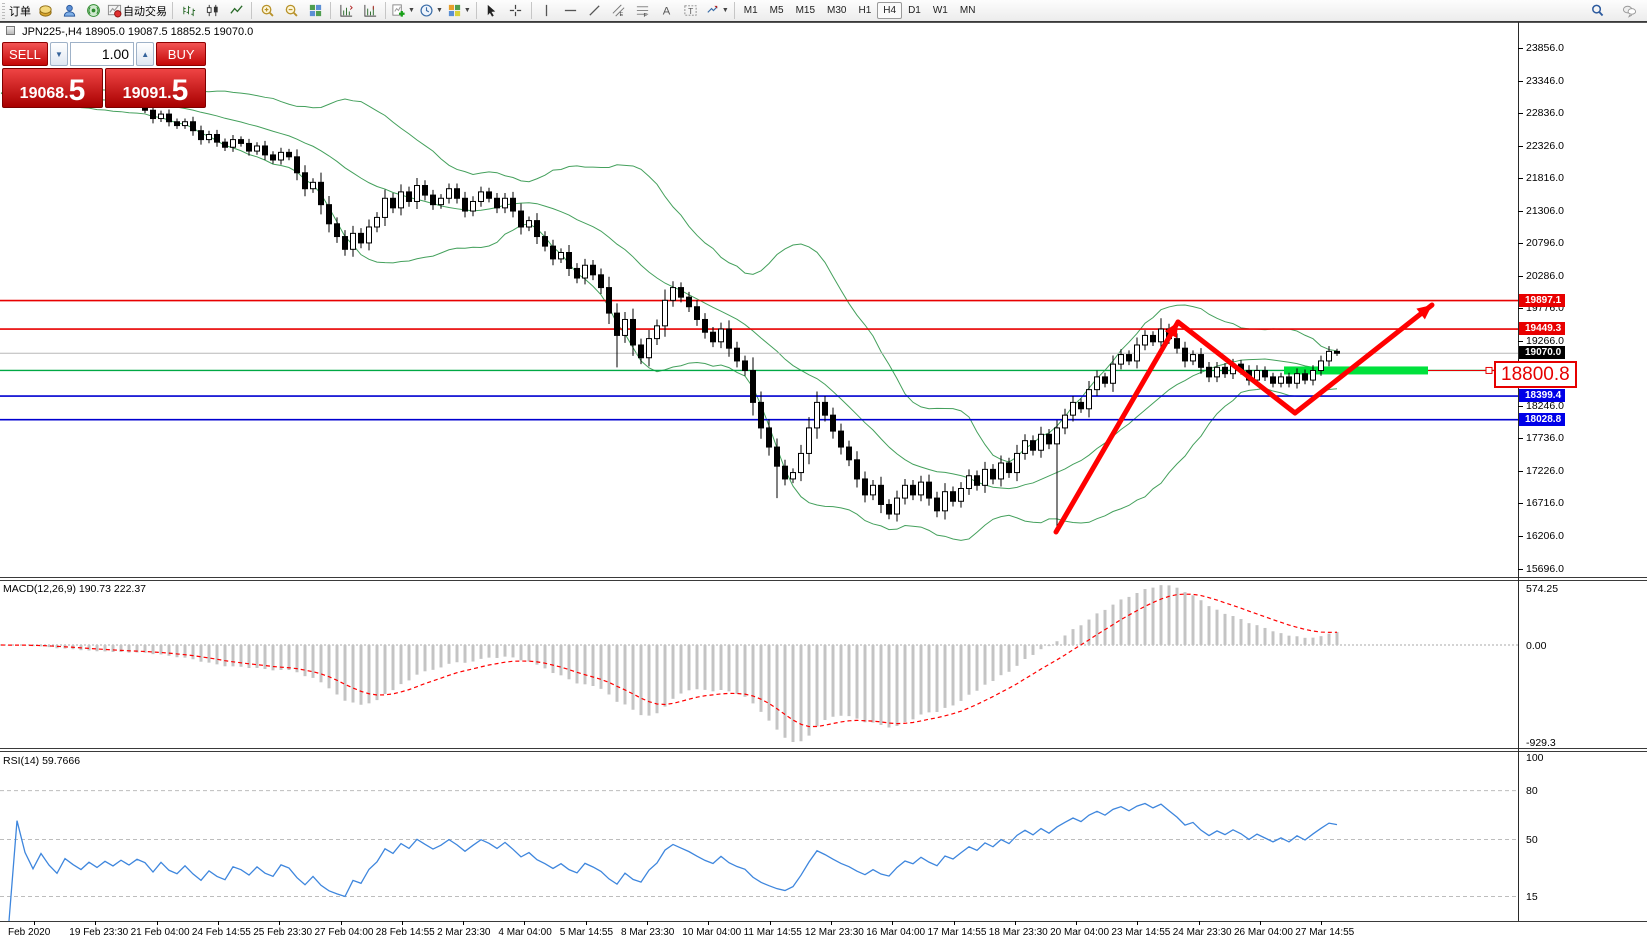 The width and height of the screenshot is (1647, 946). What do you see at coordinates (181, 54) in the screenshot?
I see `buy-button: BUY` at bounding box center [181, 54].